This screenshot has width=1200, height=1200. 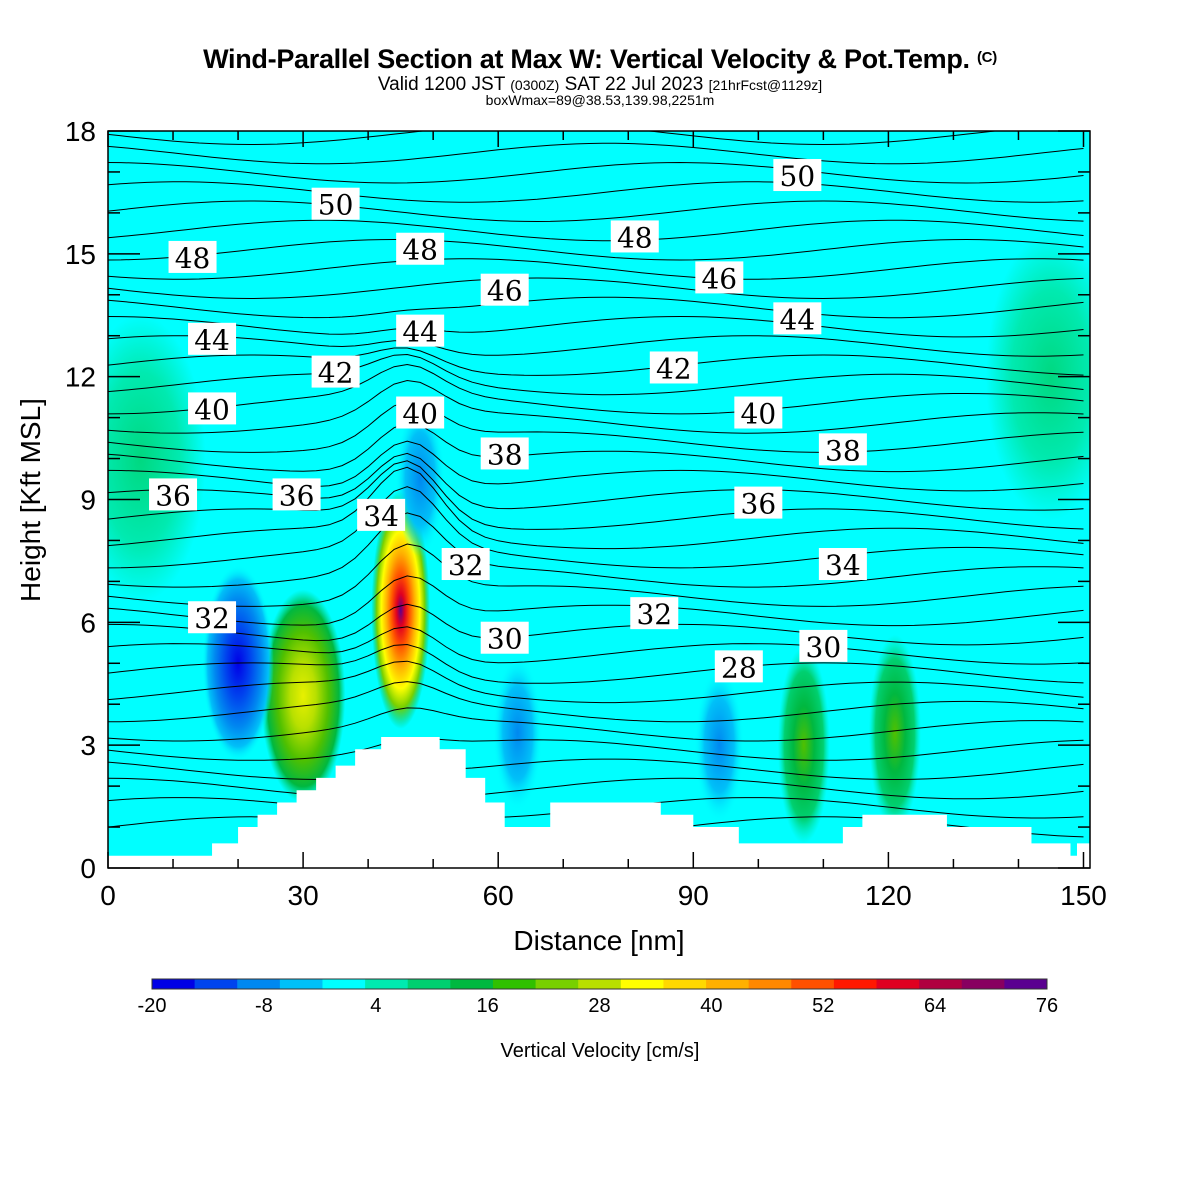 What do you see at coordinates (108, 895) in the screenshot?
I see `x-tick-label: 0` at bounding box center [108, 895].